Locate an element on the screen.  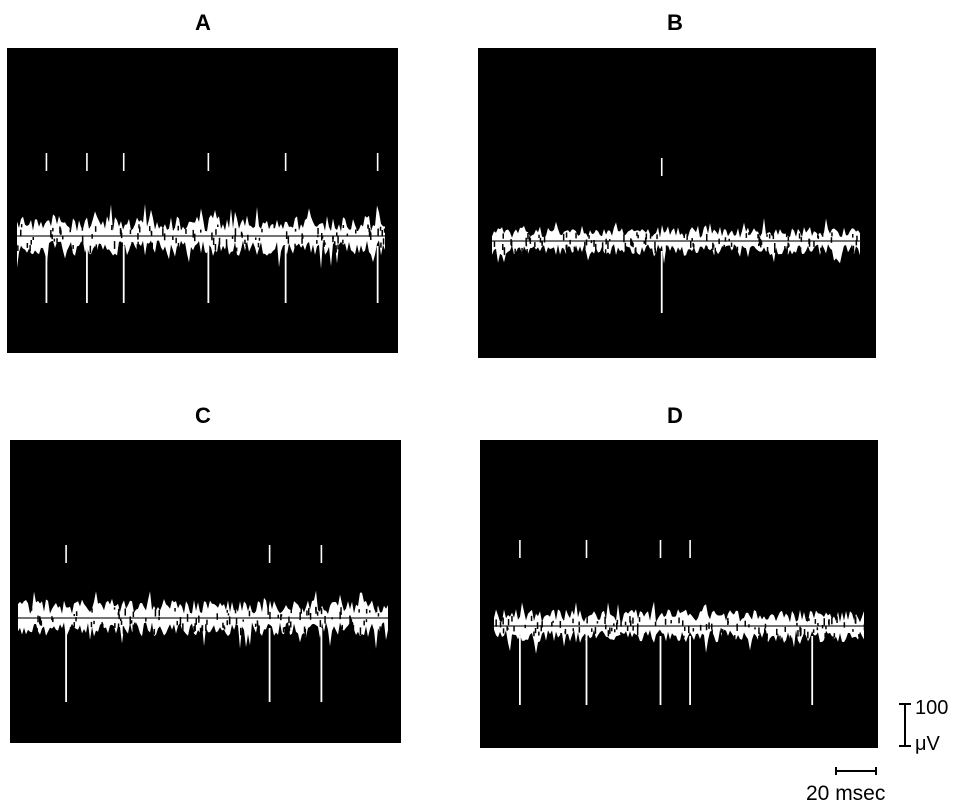
noise-band is located at coordinates (679, 627).